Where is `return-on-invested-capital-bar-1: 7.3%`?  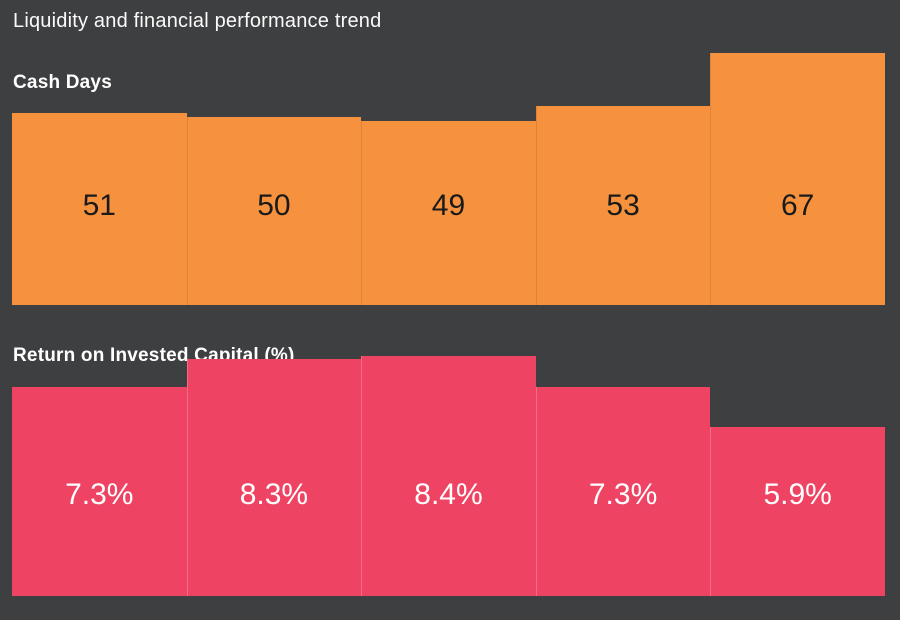
return-on-invested-capital-bar-1: 7.3% is located at coordinates (99, 491).